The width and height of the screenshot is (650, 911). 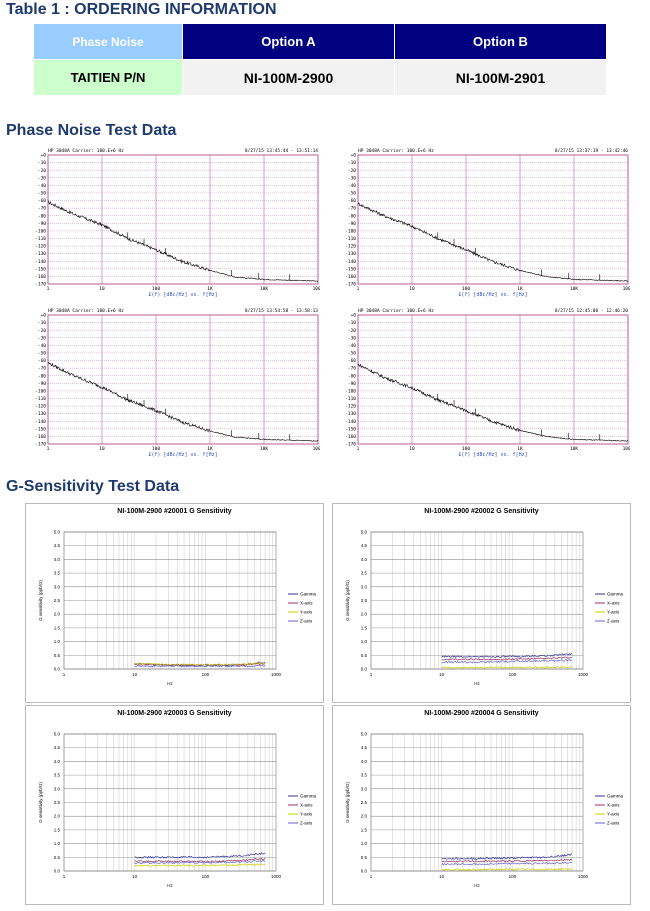 What do you see at coordinates (352, 361) in the screenshot?
I see `y-tick-label: -60` at bounding box center [352, 361].